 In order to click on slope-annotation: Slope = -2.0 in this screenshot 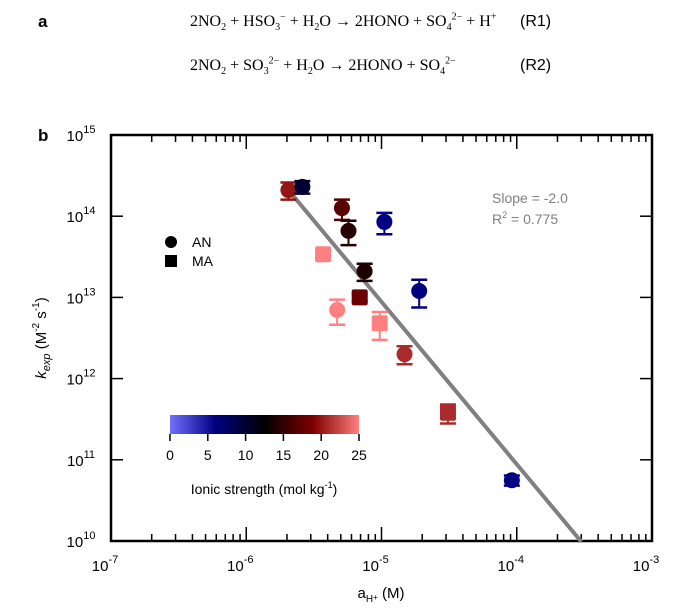, I will do `click(530, 198)`.